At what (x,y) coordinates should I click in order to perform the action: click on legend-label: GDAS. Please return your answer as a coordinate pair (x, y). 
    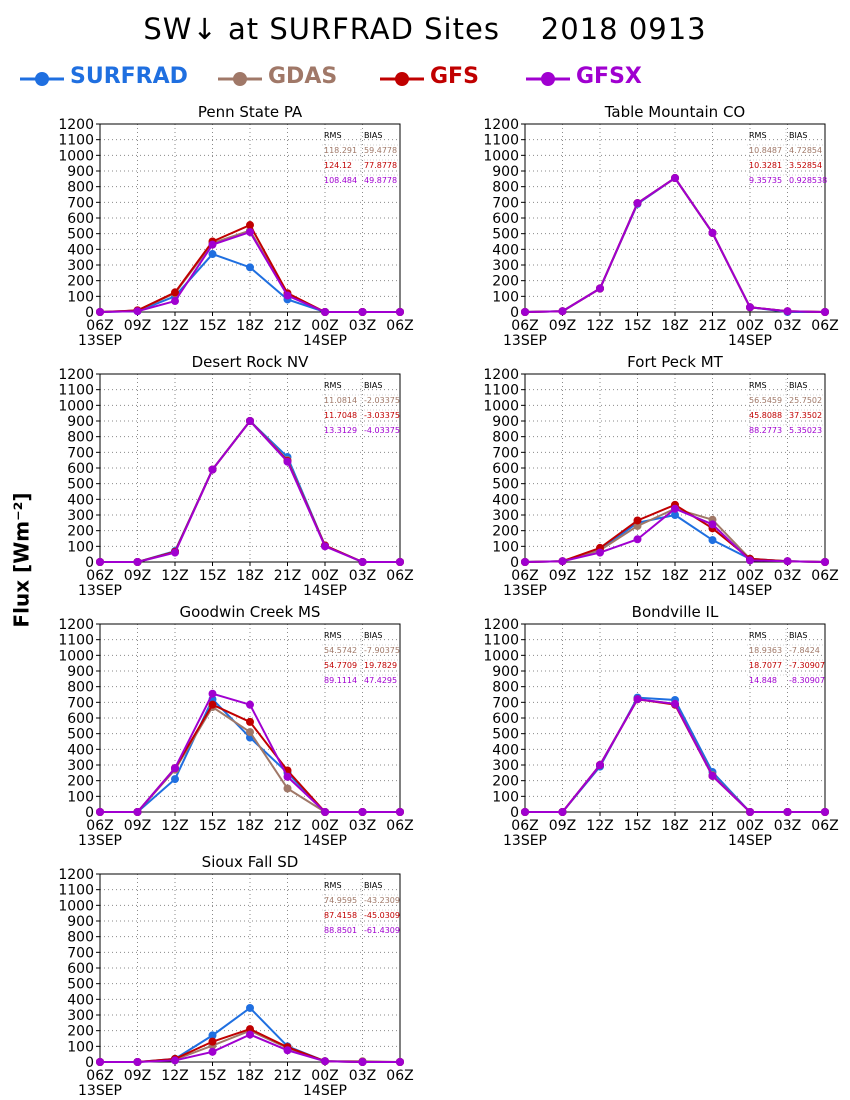
    Looking at the image, I should click on (303, 76).